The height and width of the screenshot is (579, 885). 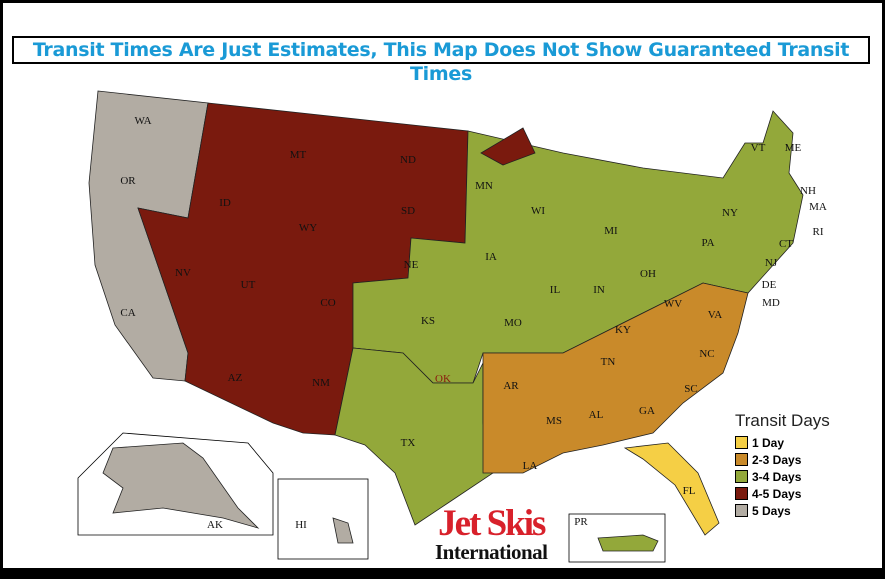 I want to click on state-label-ut: UT, so click(x=248, y=285).